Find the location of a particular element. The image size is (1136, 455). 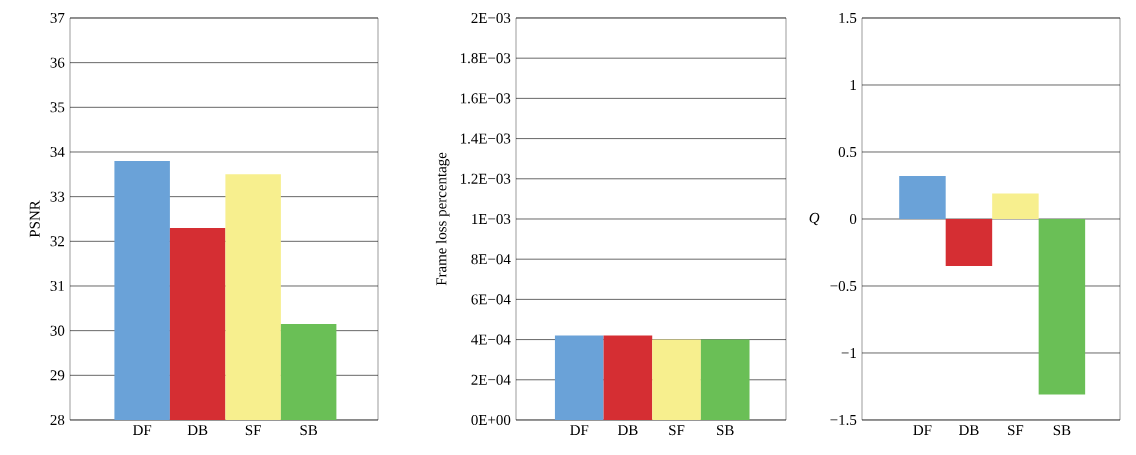

y-tick-label: 1E−03 is located at coordinates (491, 219).